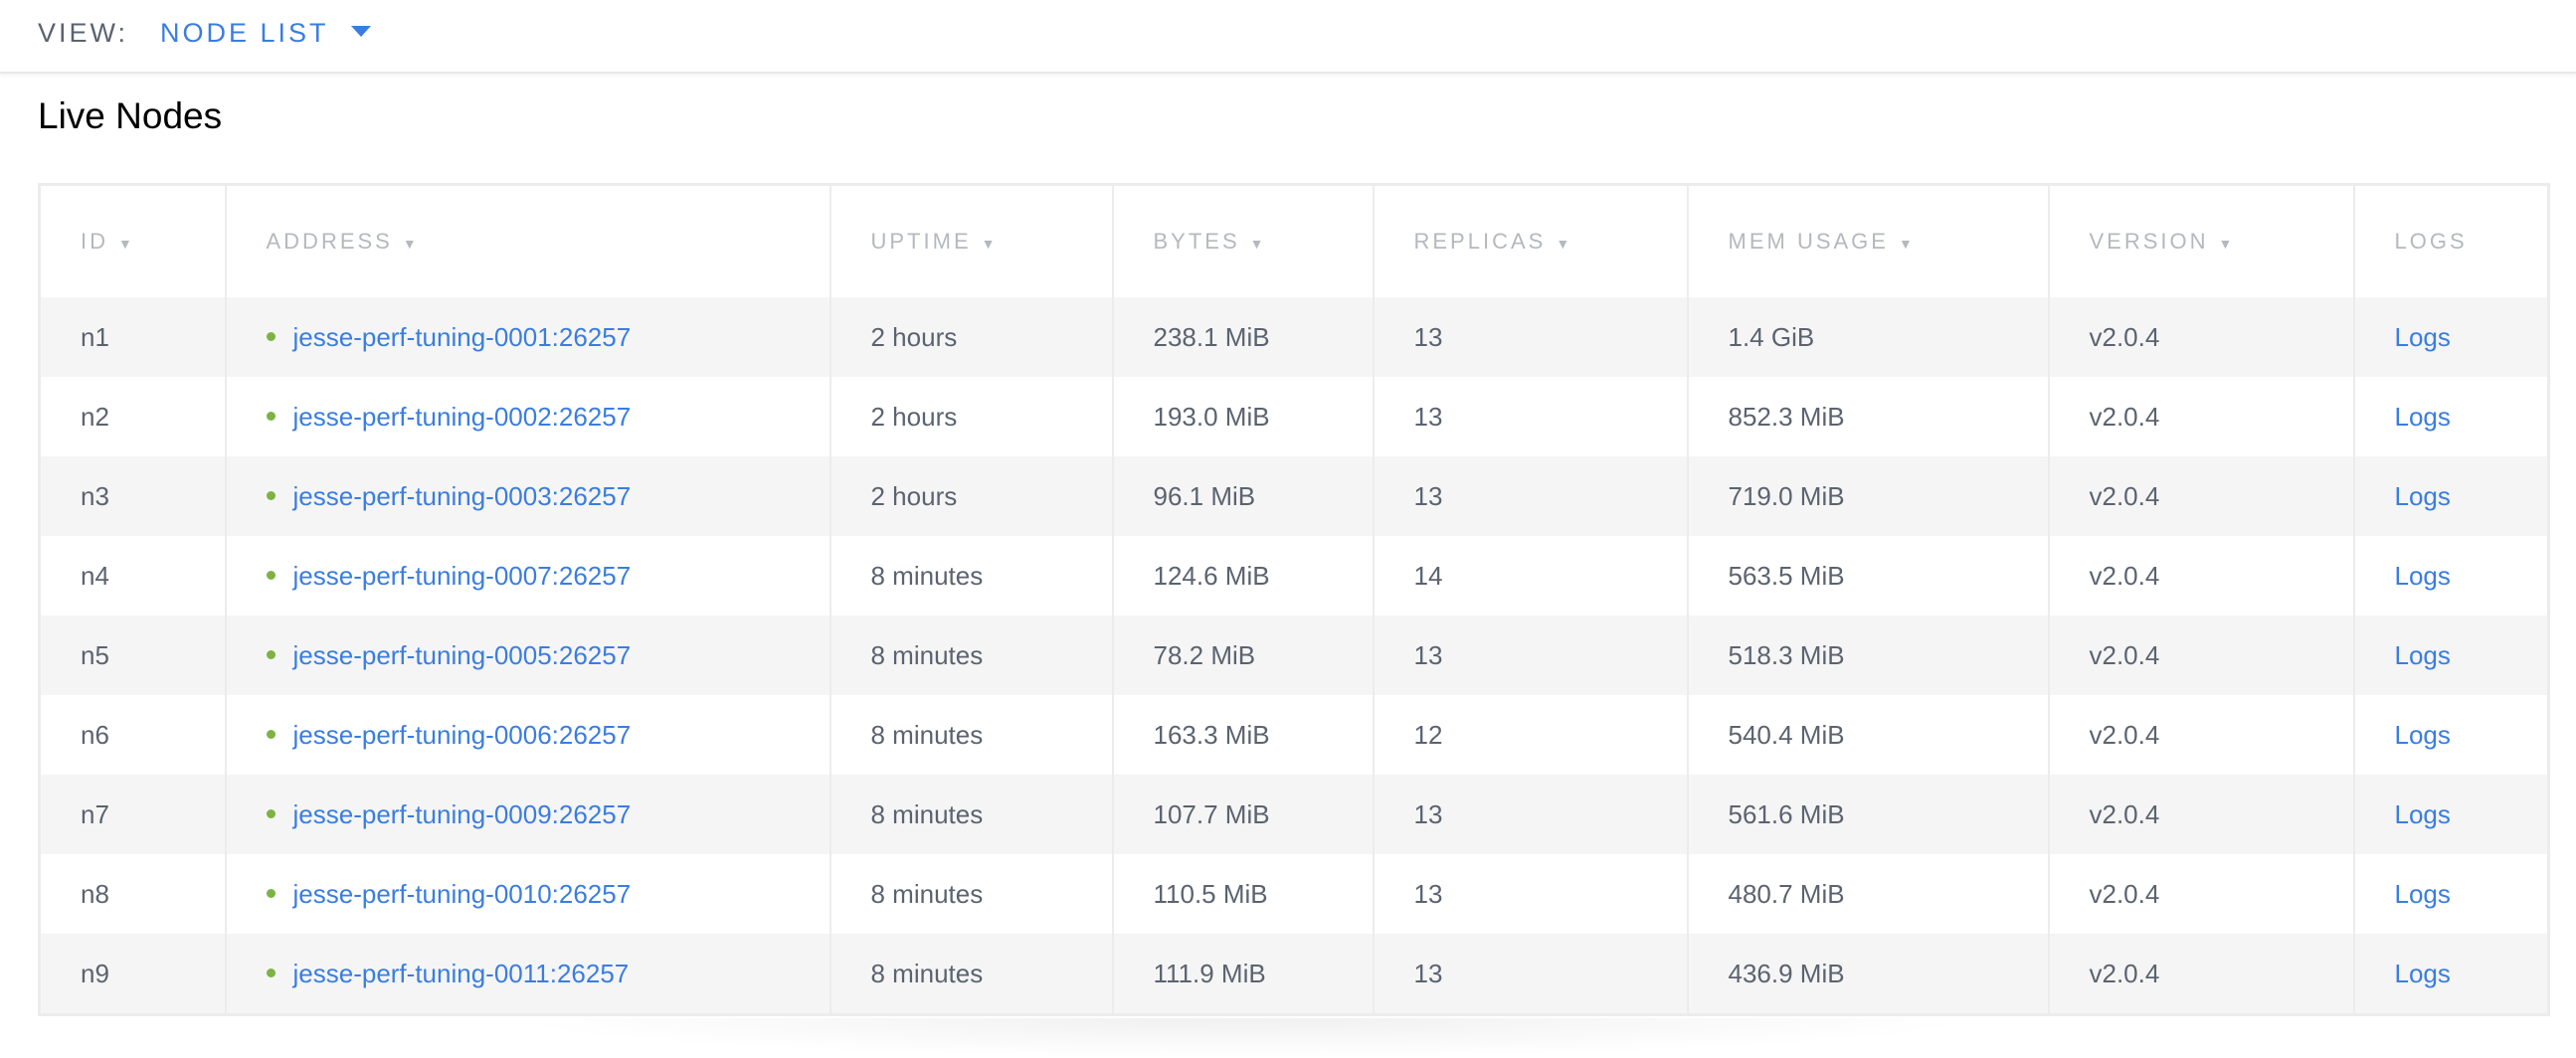 The image size is (2576, 1058). Describe the element at coordinates (462, 814) in the screenshot. I see `node-address-link: jesse-perf-tuning-0009:26257` at that location.